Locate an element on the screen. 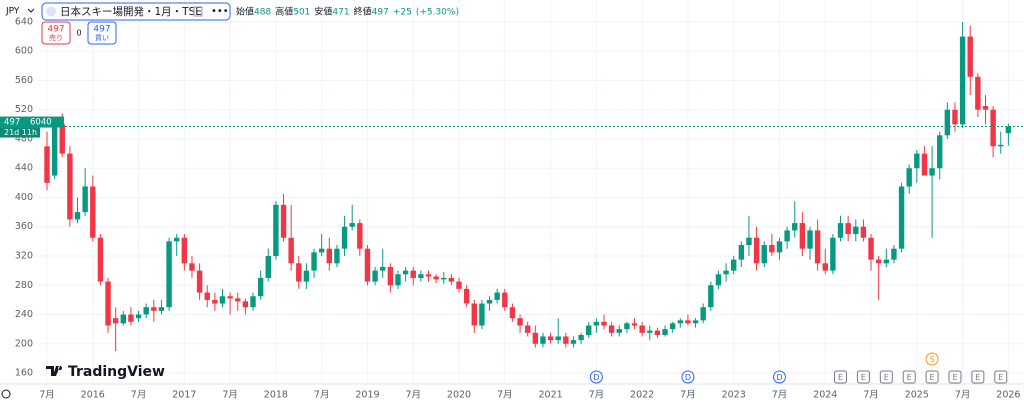 The image size is (1024, 401). x-tick-label: 2018 is located at coordinates (276, 395).